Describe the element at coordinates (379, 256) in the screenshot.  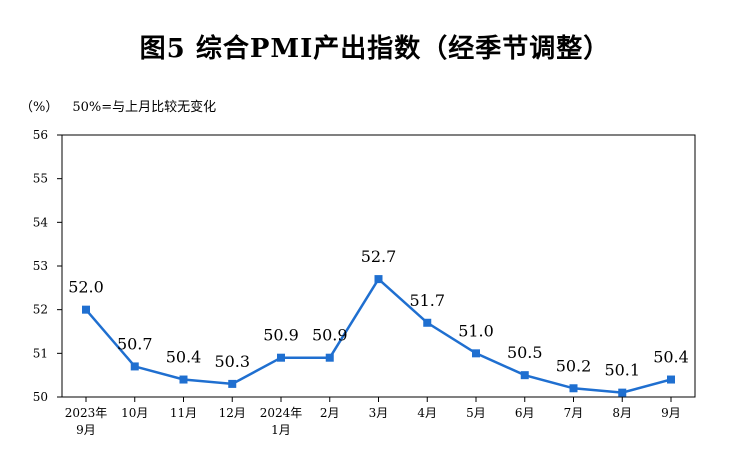
I see `data-label: 52.7` at that location.